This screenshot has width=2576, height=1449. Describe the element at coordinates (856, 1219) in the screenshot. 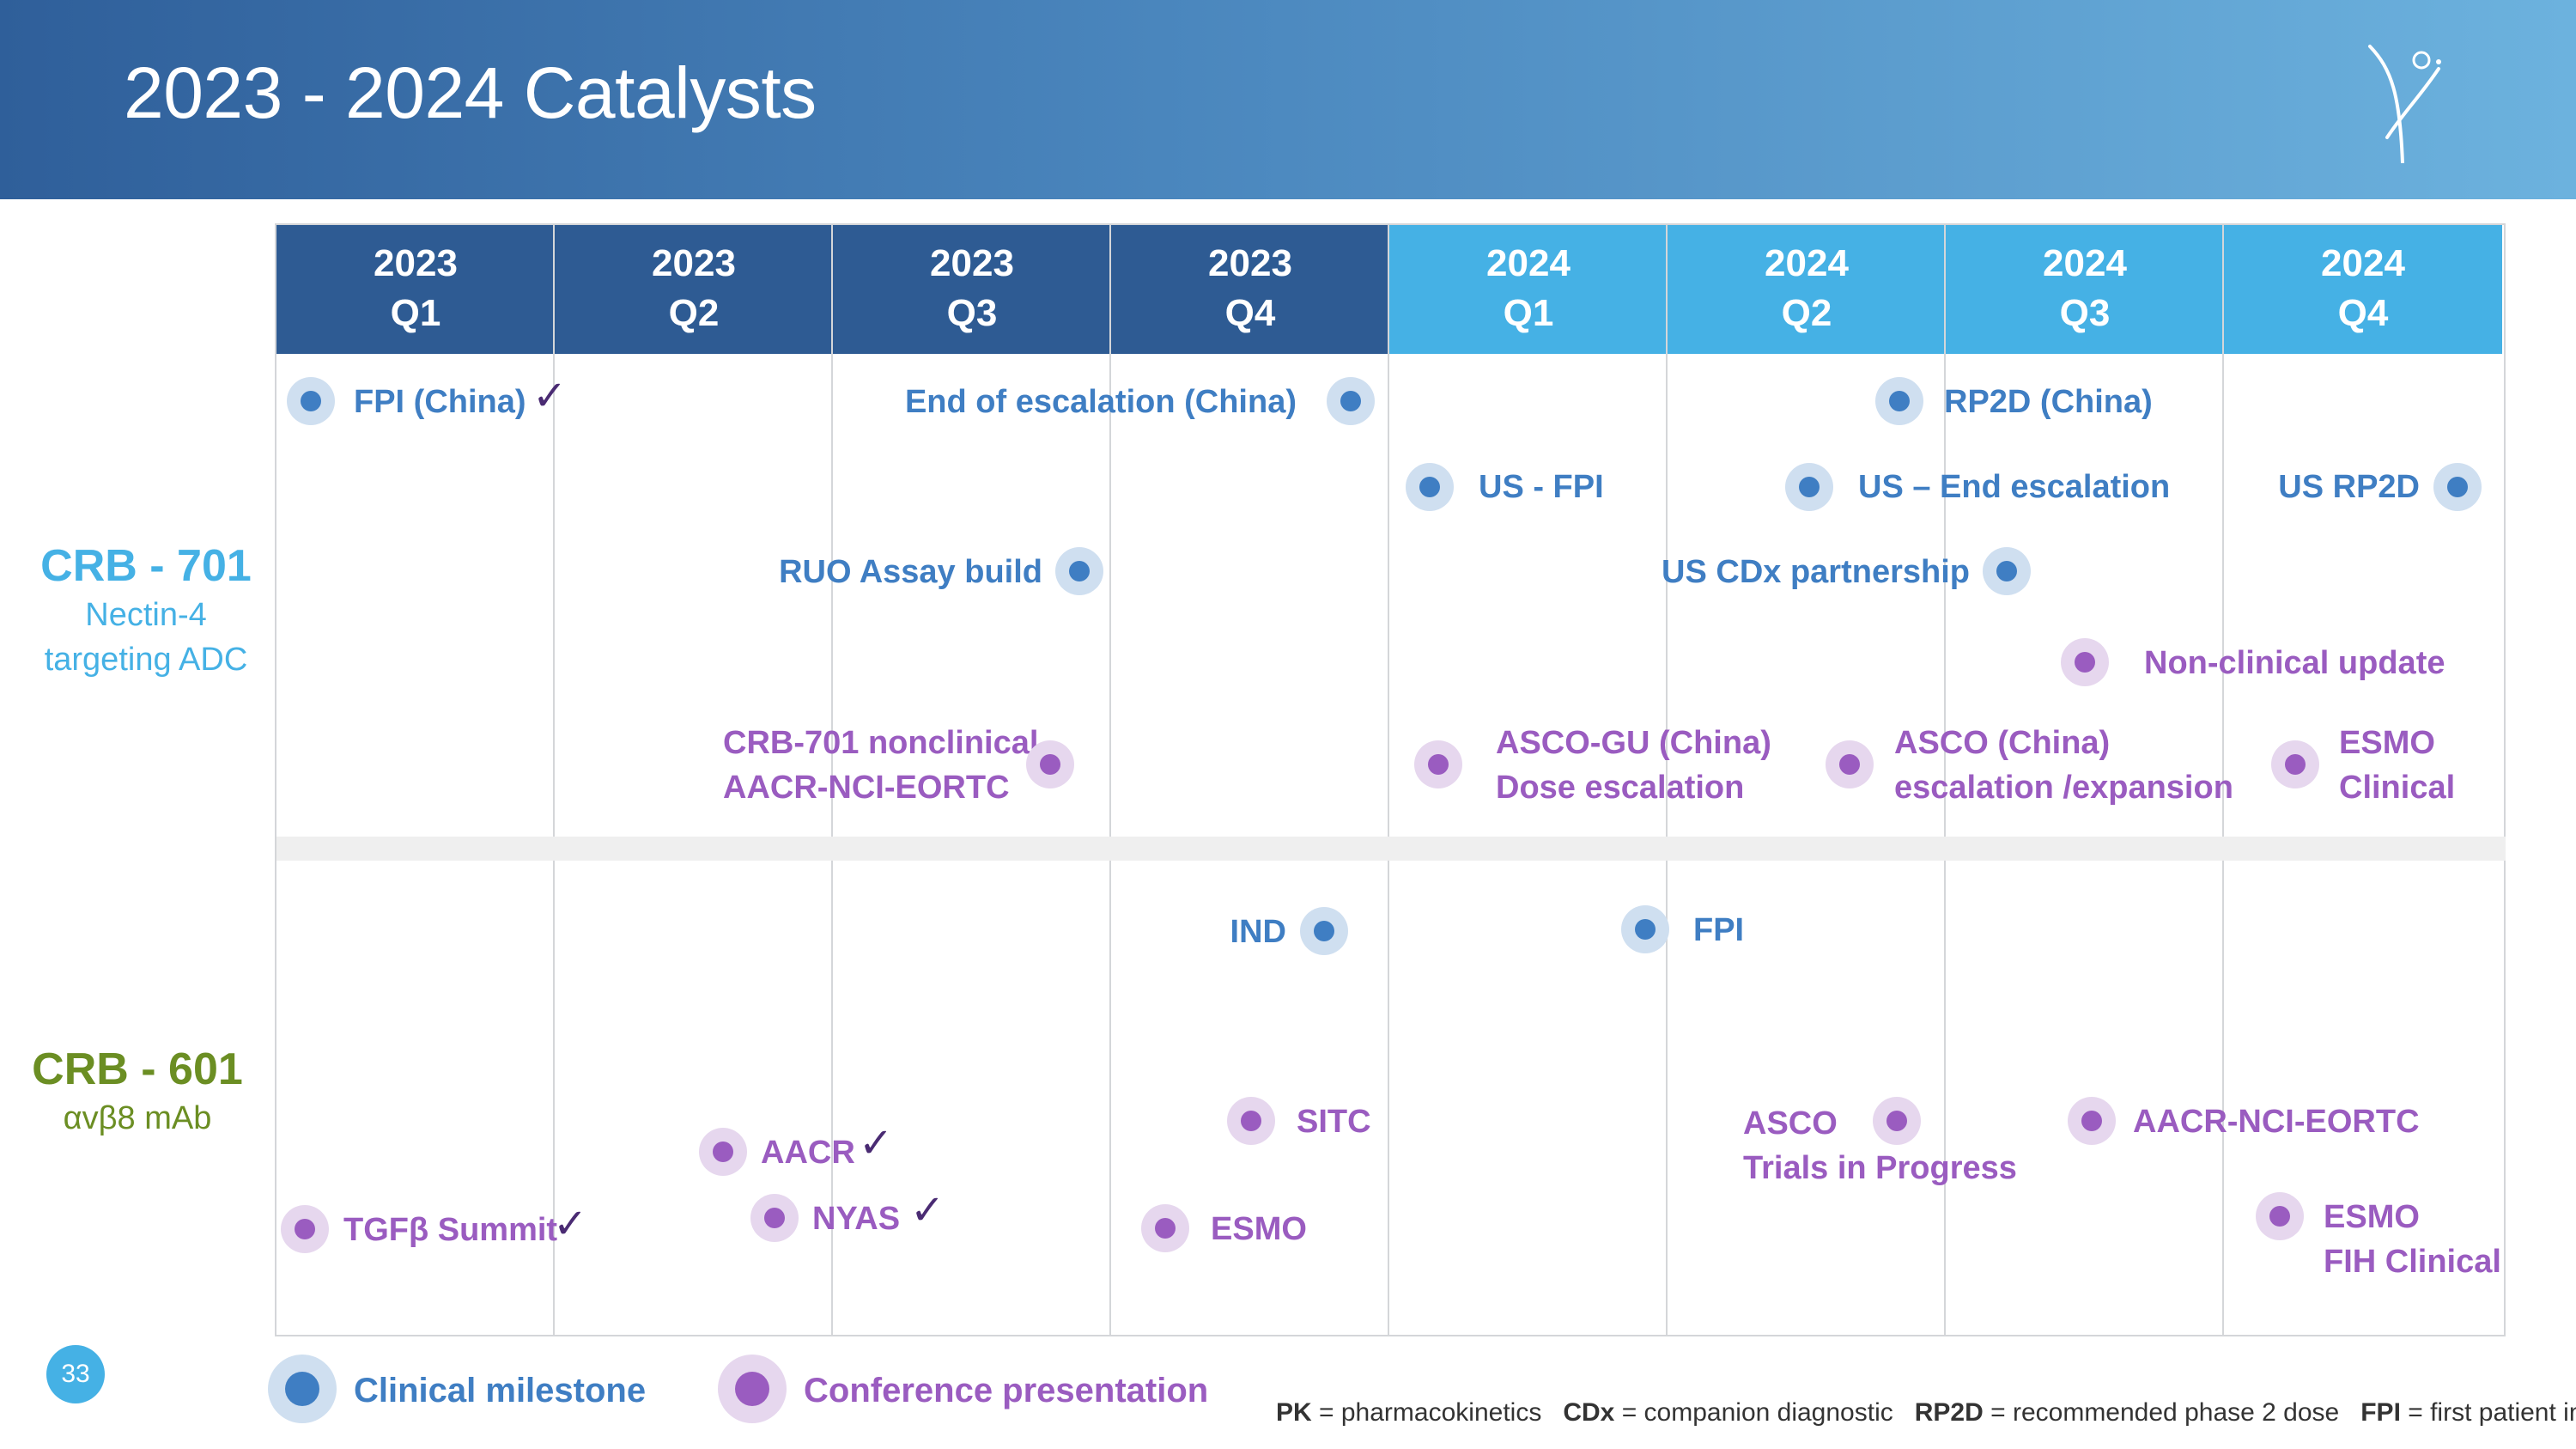

I see `milestone-label: NYAS` at that location.